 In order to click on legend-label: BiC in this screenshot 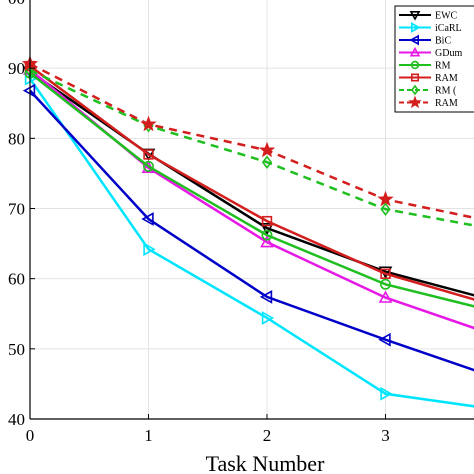, I will do `click(443, 41)`.